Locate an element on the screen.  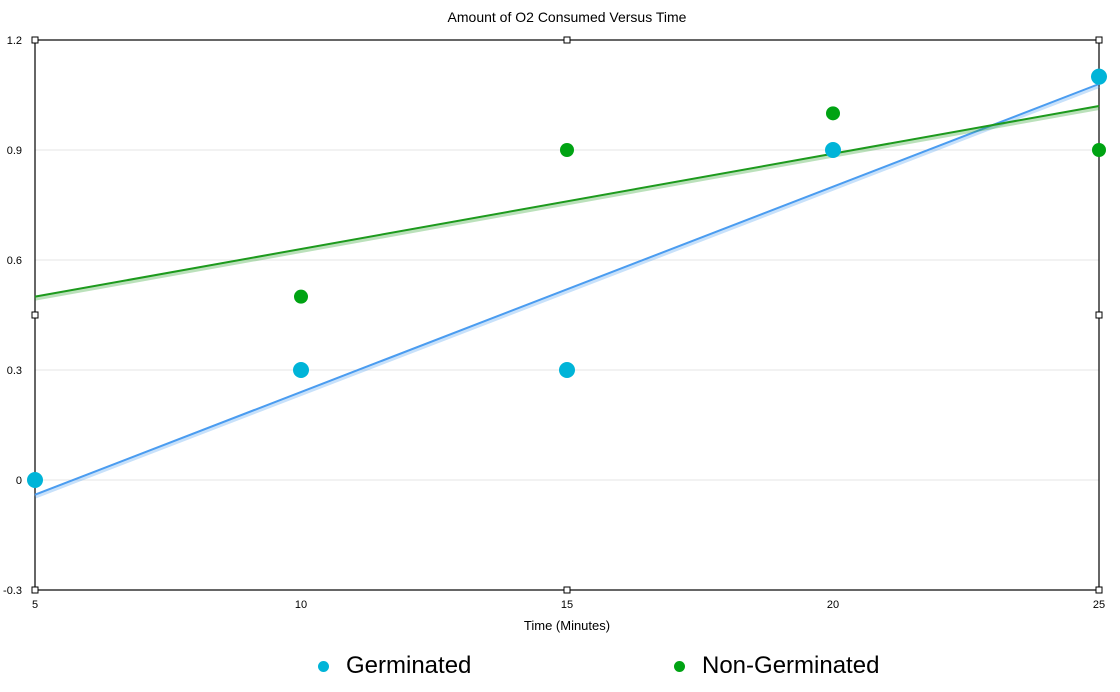
x-tick-label: 25 is located at coordinates (1099, 605).